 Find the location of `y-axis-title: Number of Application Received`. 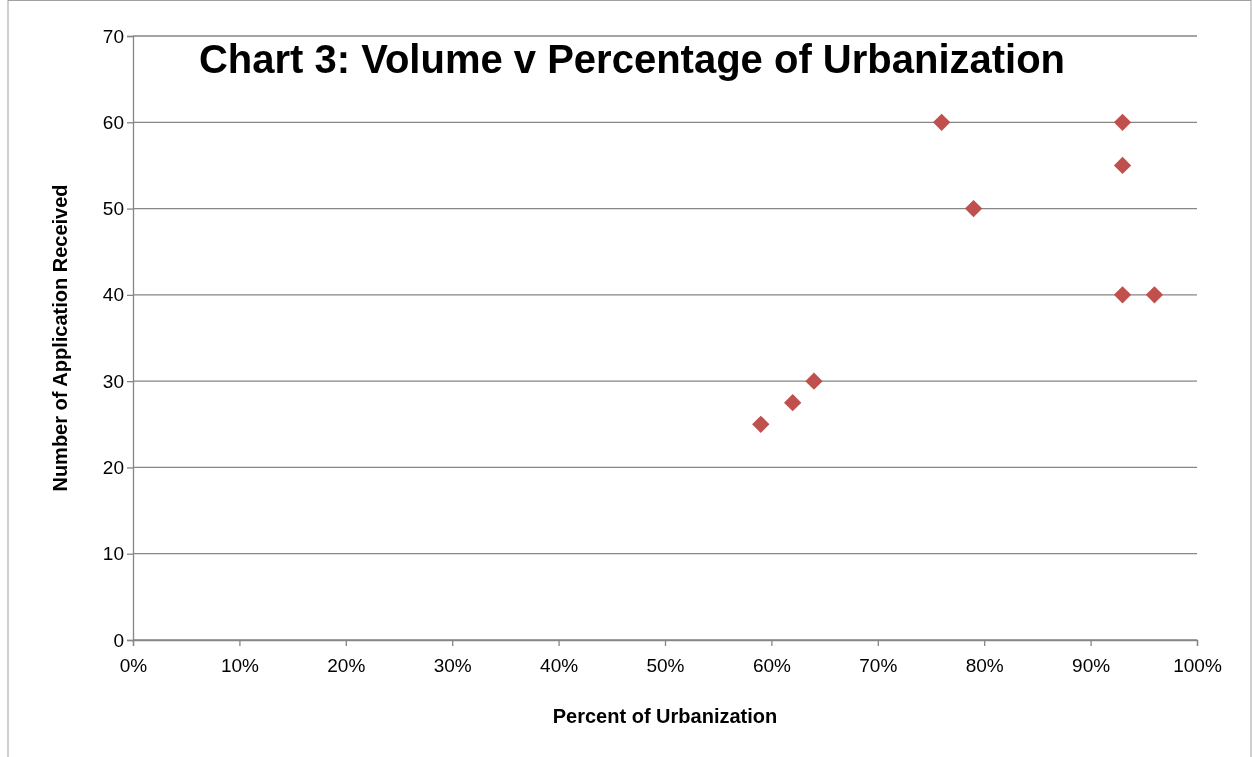

y-axis-title: Number of Application Received is located at coordinates (60, 338).